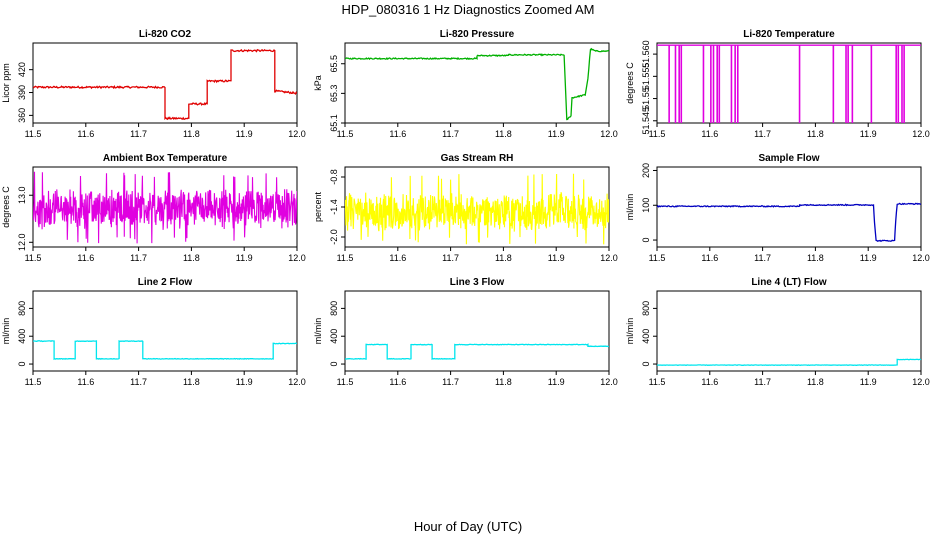 This screenshot has height=540, width=936. I want to click on y-axis-label: Licor ppm, so click(6, 83).